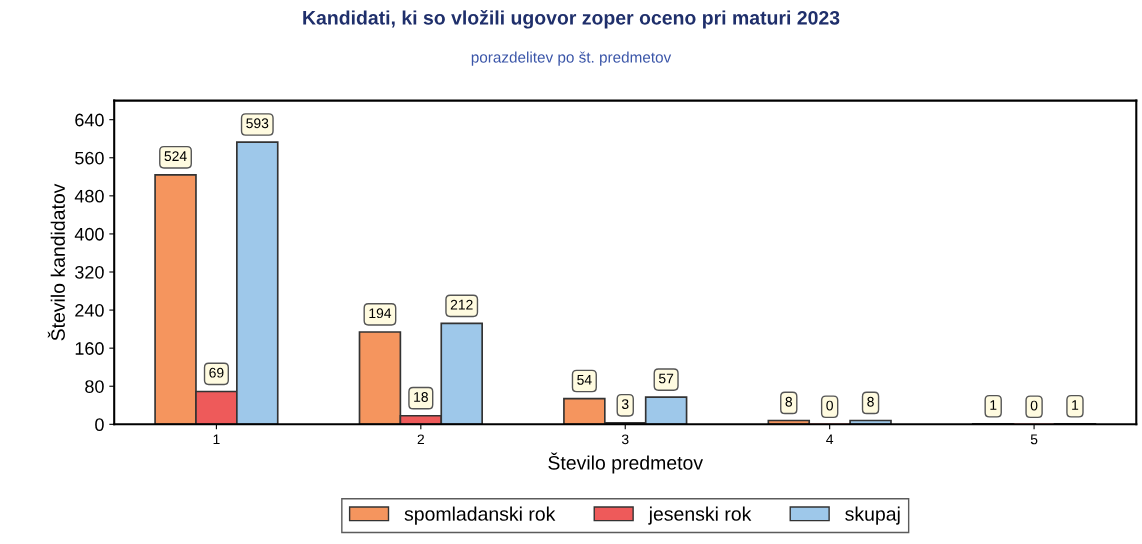  Describe the element at coordinates (625, 439) in the screenshot. I see `x-tick-label: 3` at that location.